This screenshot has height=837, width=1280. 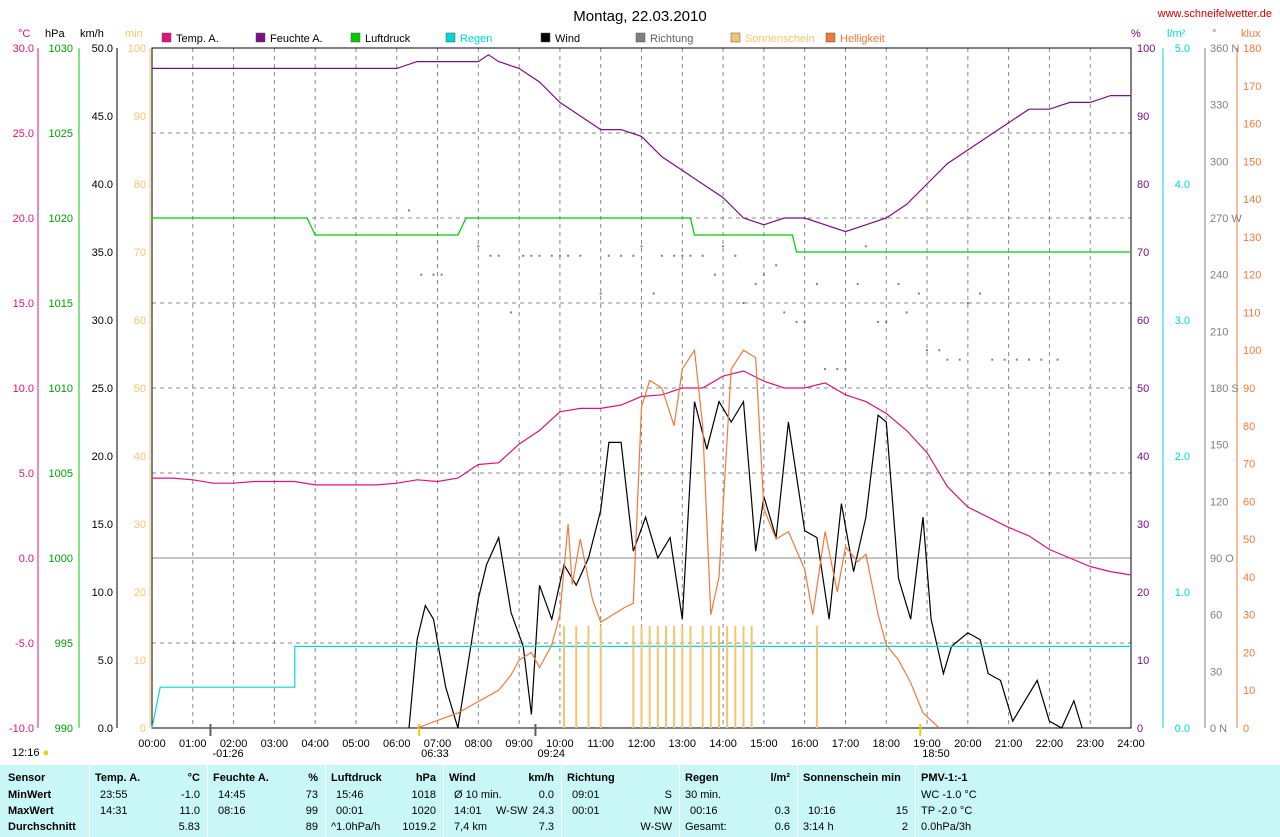 I want to click on time-tick: 08:00, so click(x=479, y=744).